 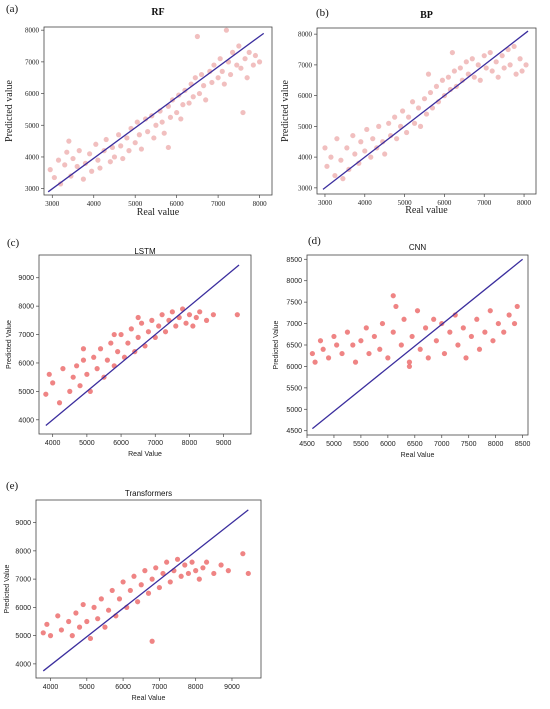 I want to click on plot-frame, so click(x=148, y=589).